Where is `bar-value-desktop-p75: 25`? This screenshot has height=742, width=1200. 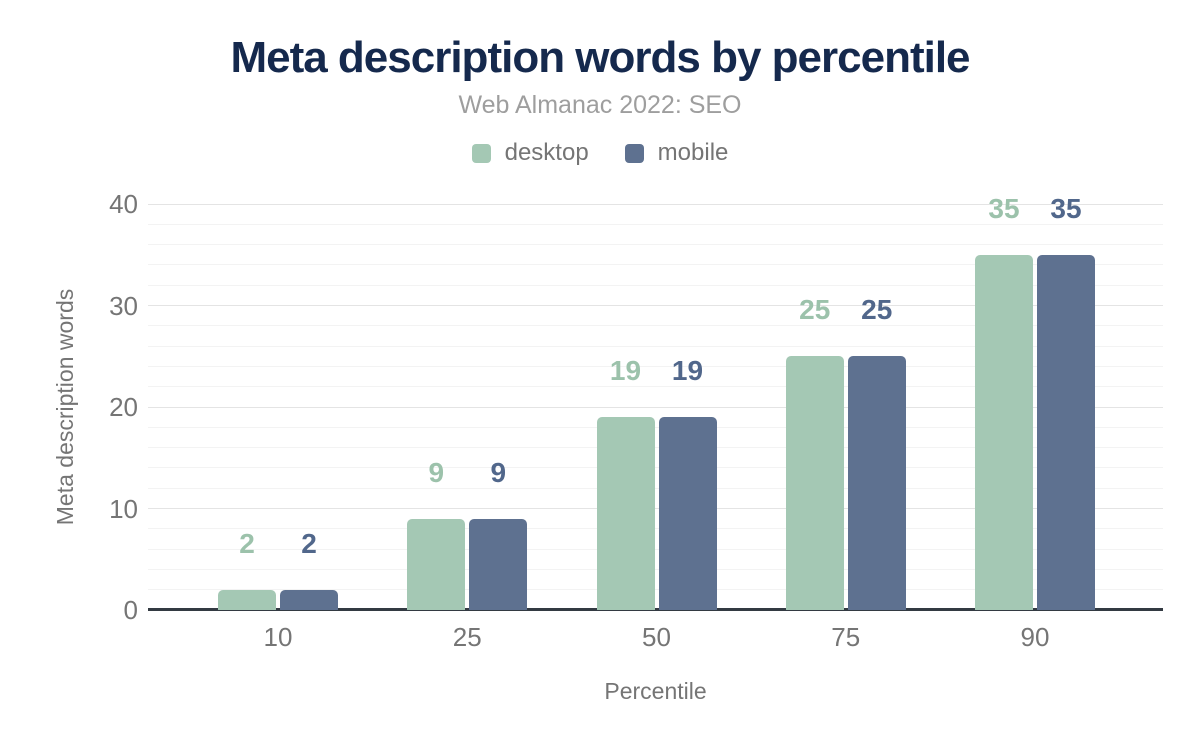 bar-value-desktop-p75: 25 is located at coordinates (815, 310).